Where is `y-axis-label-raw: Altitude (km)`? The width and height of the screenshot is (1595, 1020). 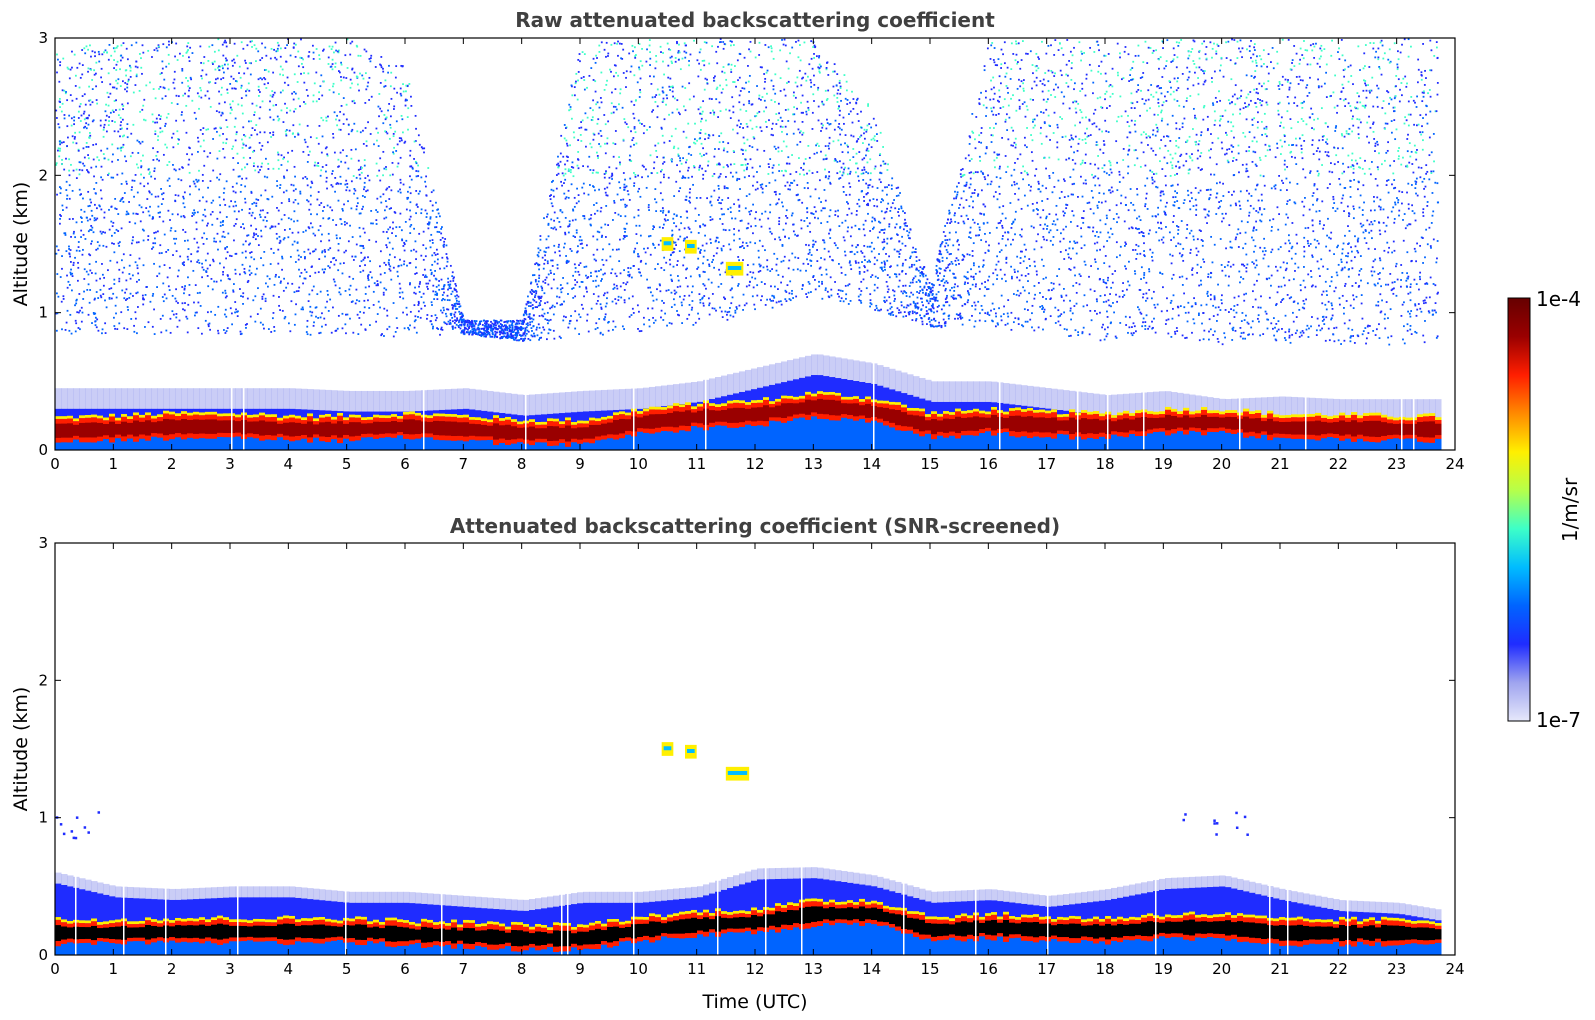
y-axis-label-raw: Altitude (km) is located at coordinates (21, 244).